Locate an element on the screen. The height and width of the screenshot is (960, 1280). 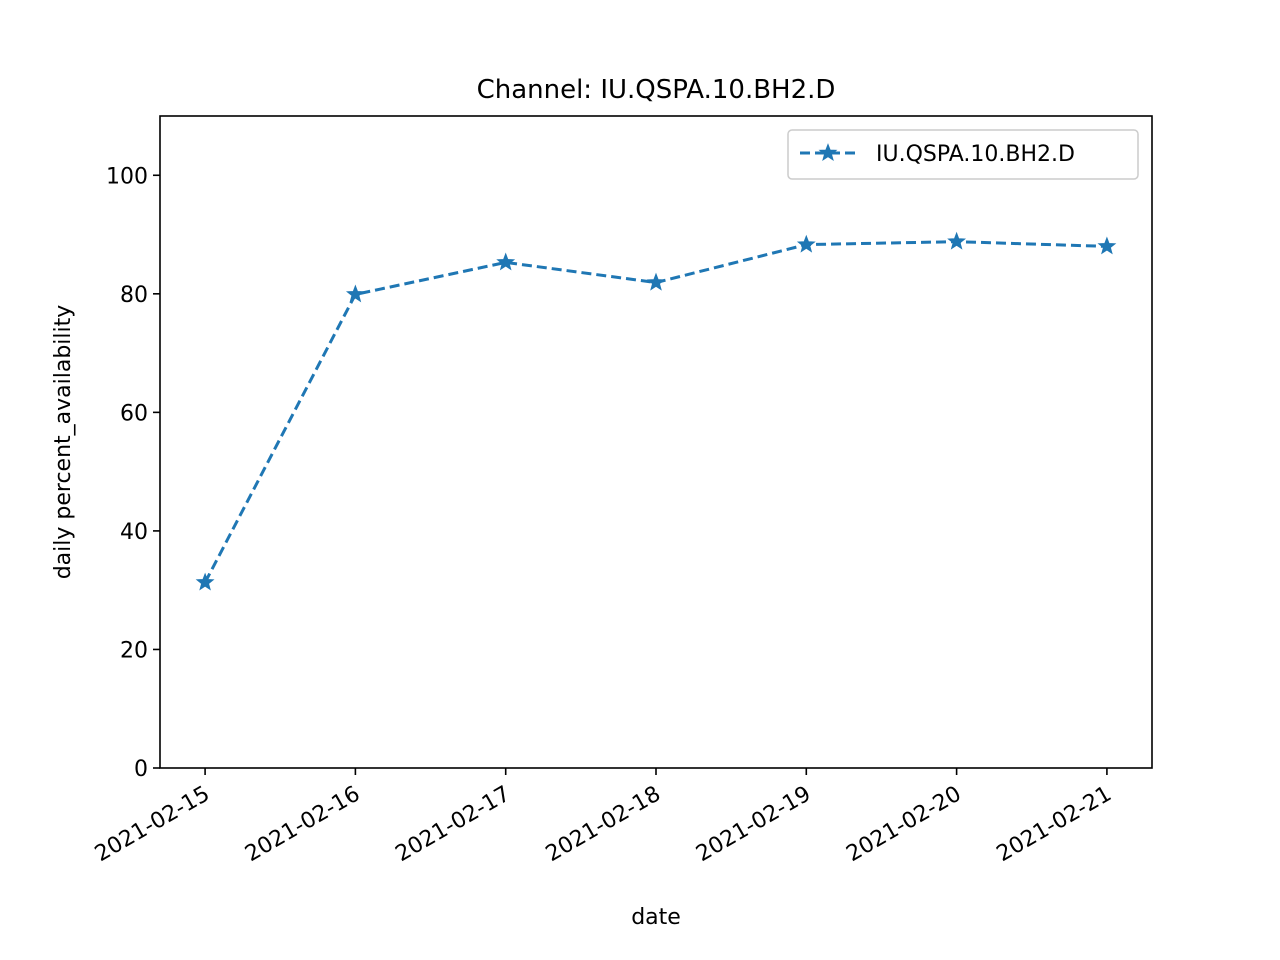
x-tick-label: 2021-02-21 is located at coordinates (1054, 825).